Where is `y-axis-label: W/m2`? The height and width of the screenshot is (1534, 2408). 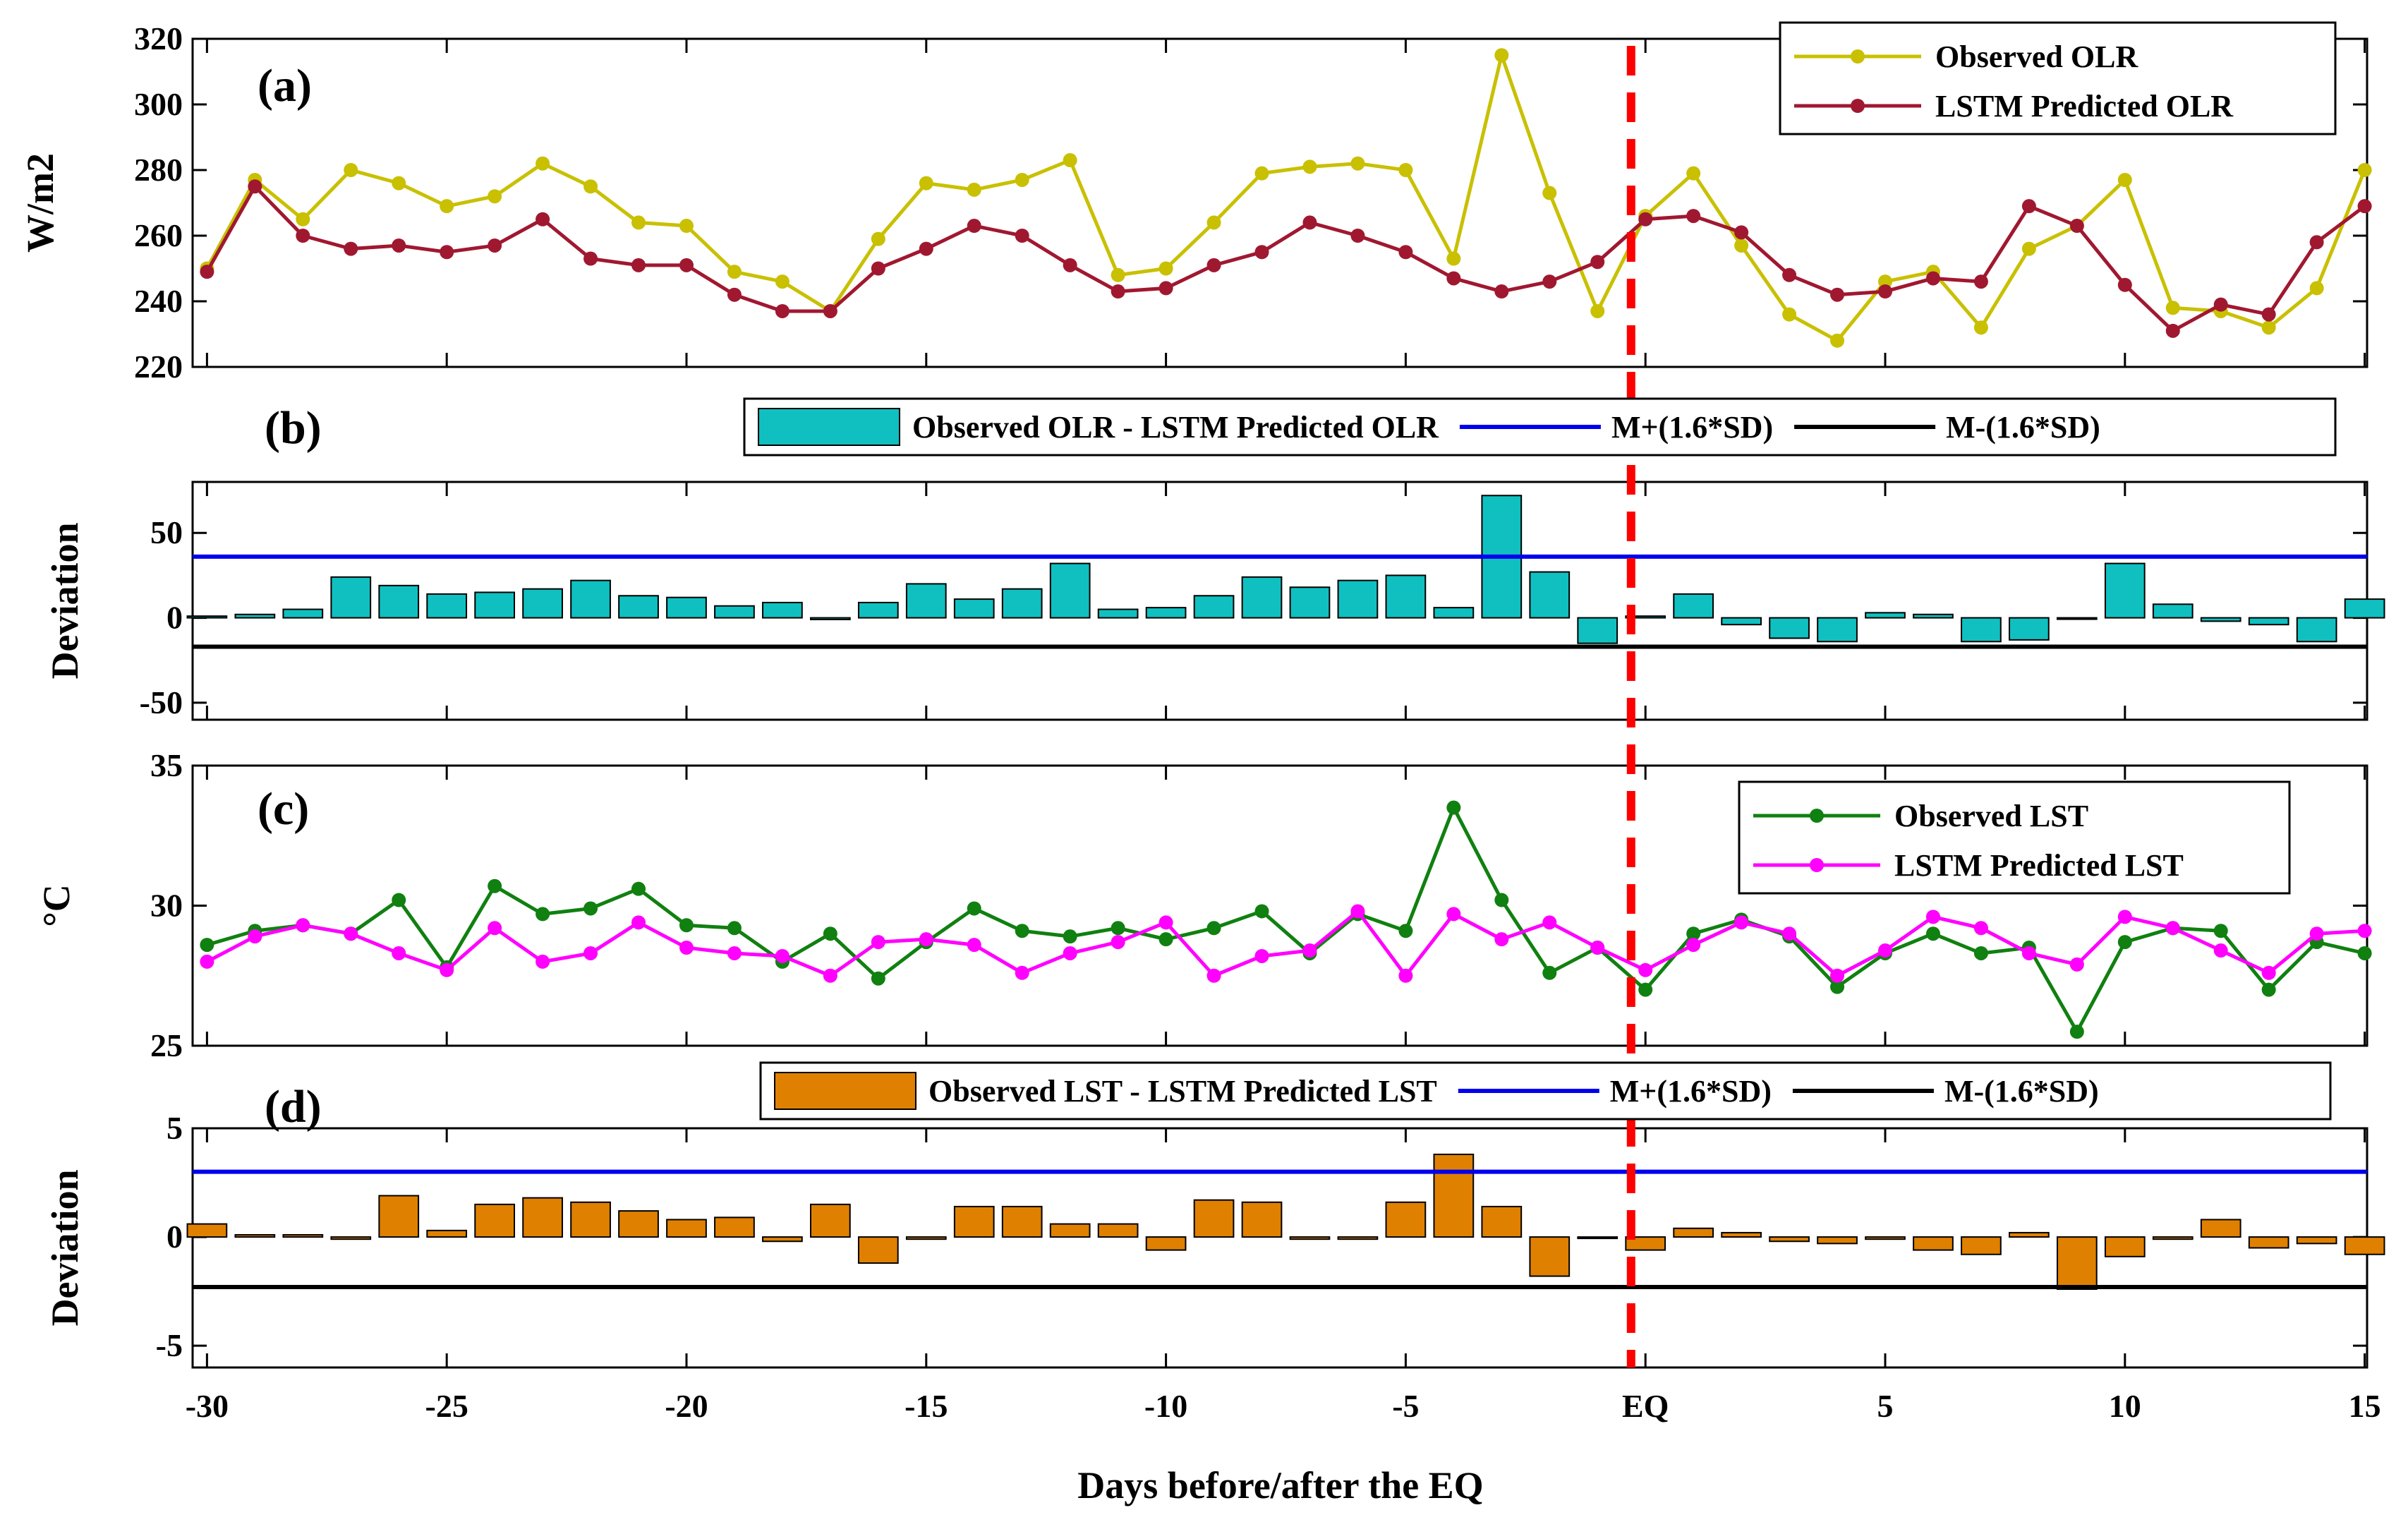 y-axis-label: W/m2 is located at coordinates (40, 203).